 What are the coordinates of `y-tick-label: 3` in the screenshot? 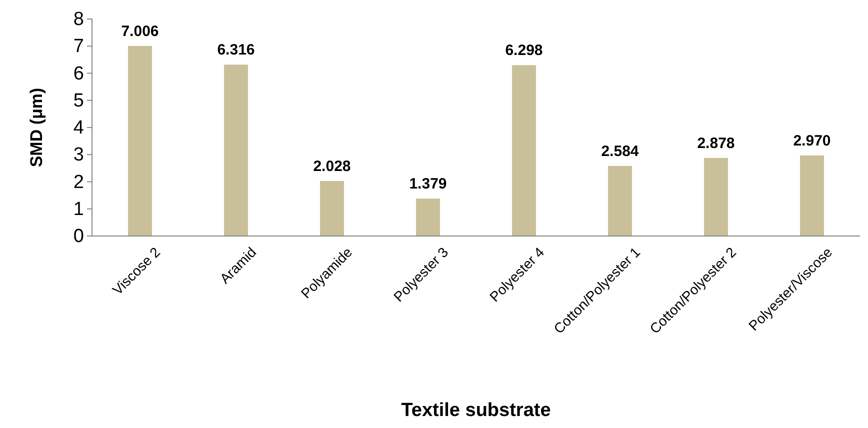 It's located at (78, 155).